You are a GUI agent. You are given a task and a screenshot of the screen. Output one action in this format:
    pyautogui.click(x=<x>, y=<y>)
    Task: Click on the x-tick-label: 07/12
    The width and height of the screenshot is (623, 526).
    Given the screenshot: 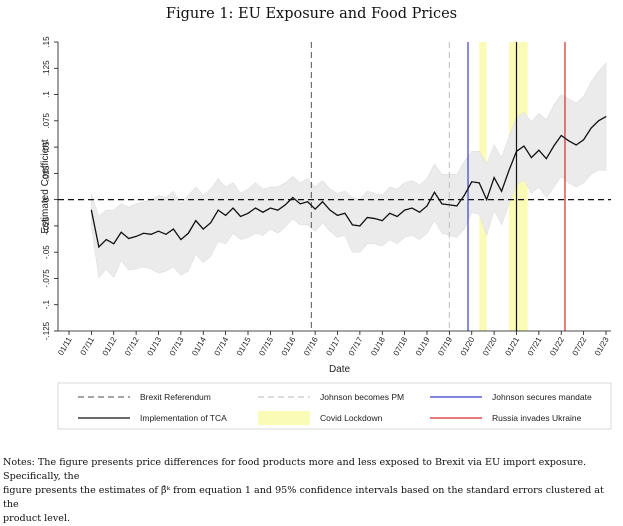 What is the action you would take?
    pyautogui.click(x=132, y=346)
    